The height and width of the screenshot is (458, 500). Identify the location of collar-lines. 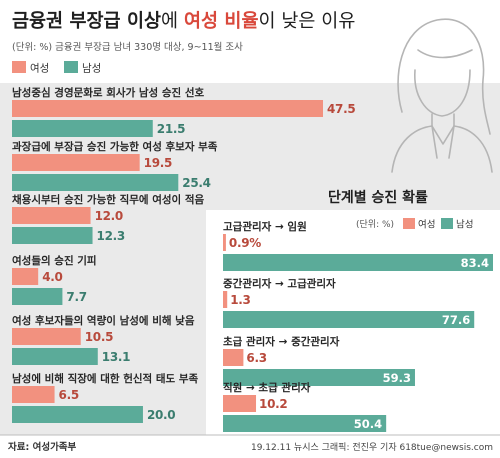
(443, 142).